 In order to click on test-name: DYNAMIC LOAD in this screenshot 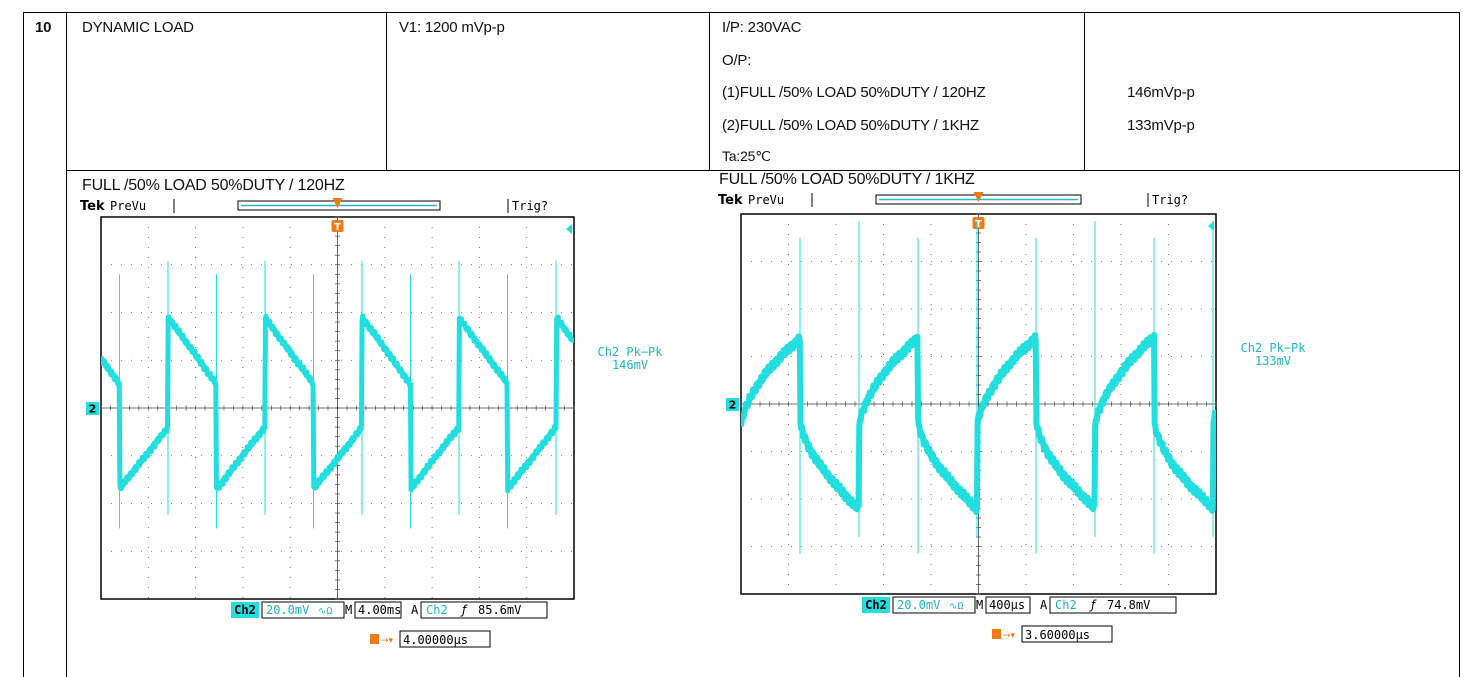, I will do `click(138, 27)`.